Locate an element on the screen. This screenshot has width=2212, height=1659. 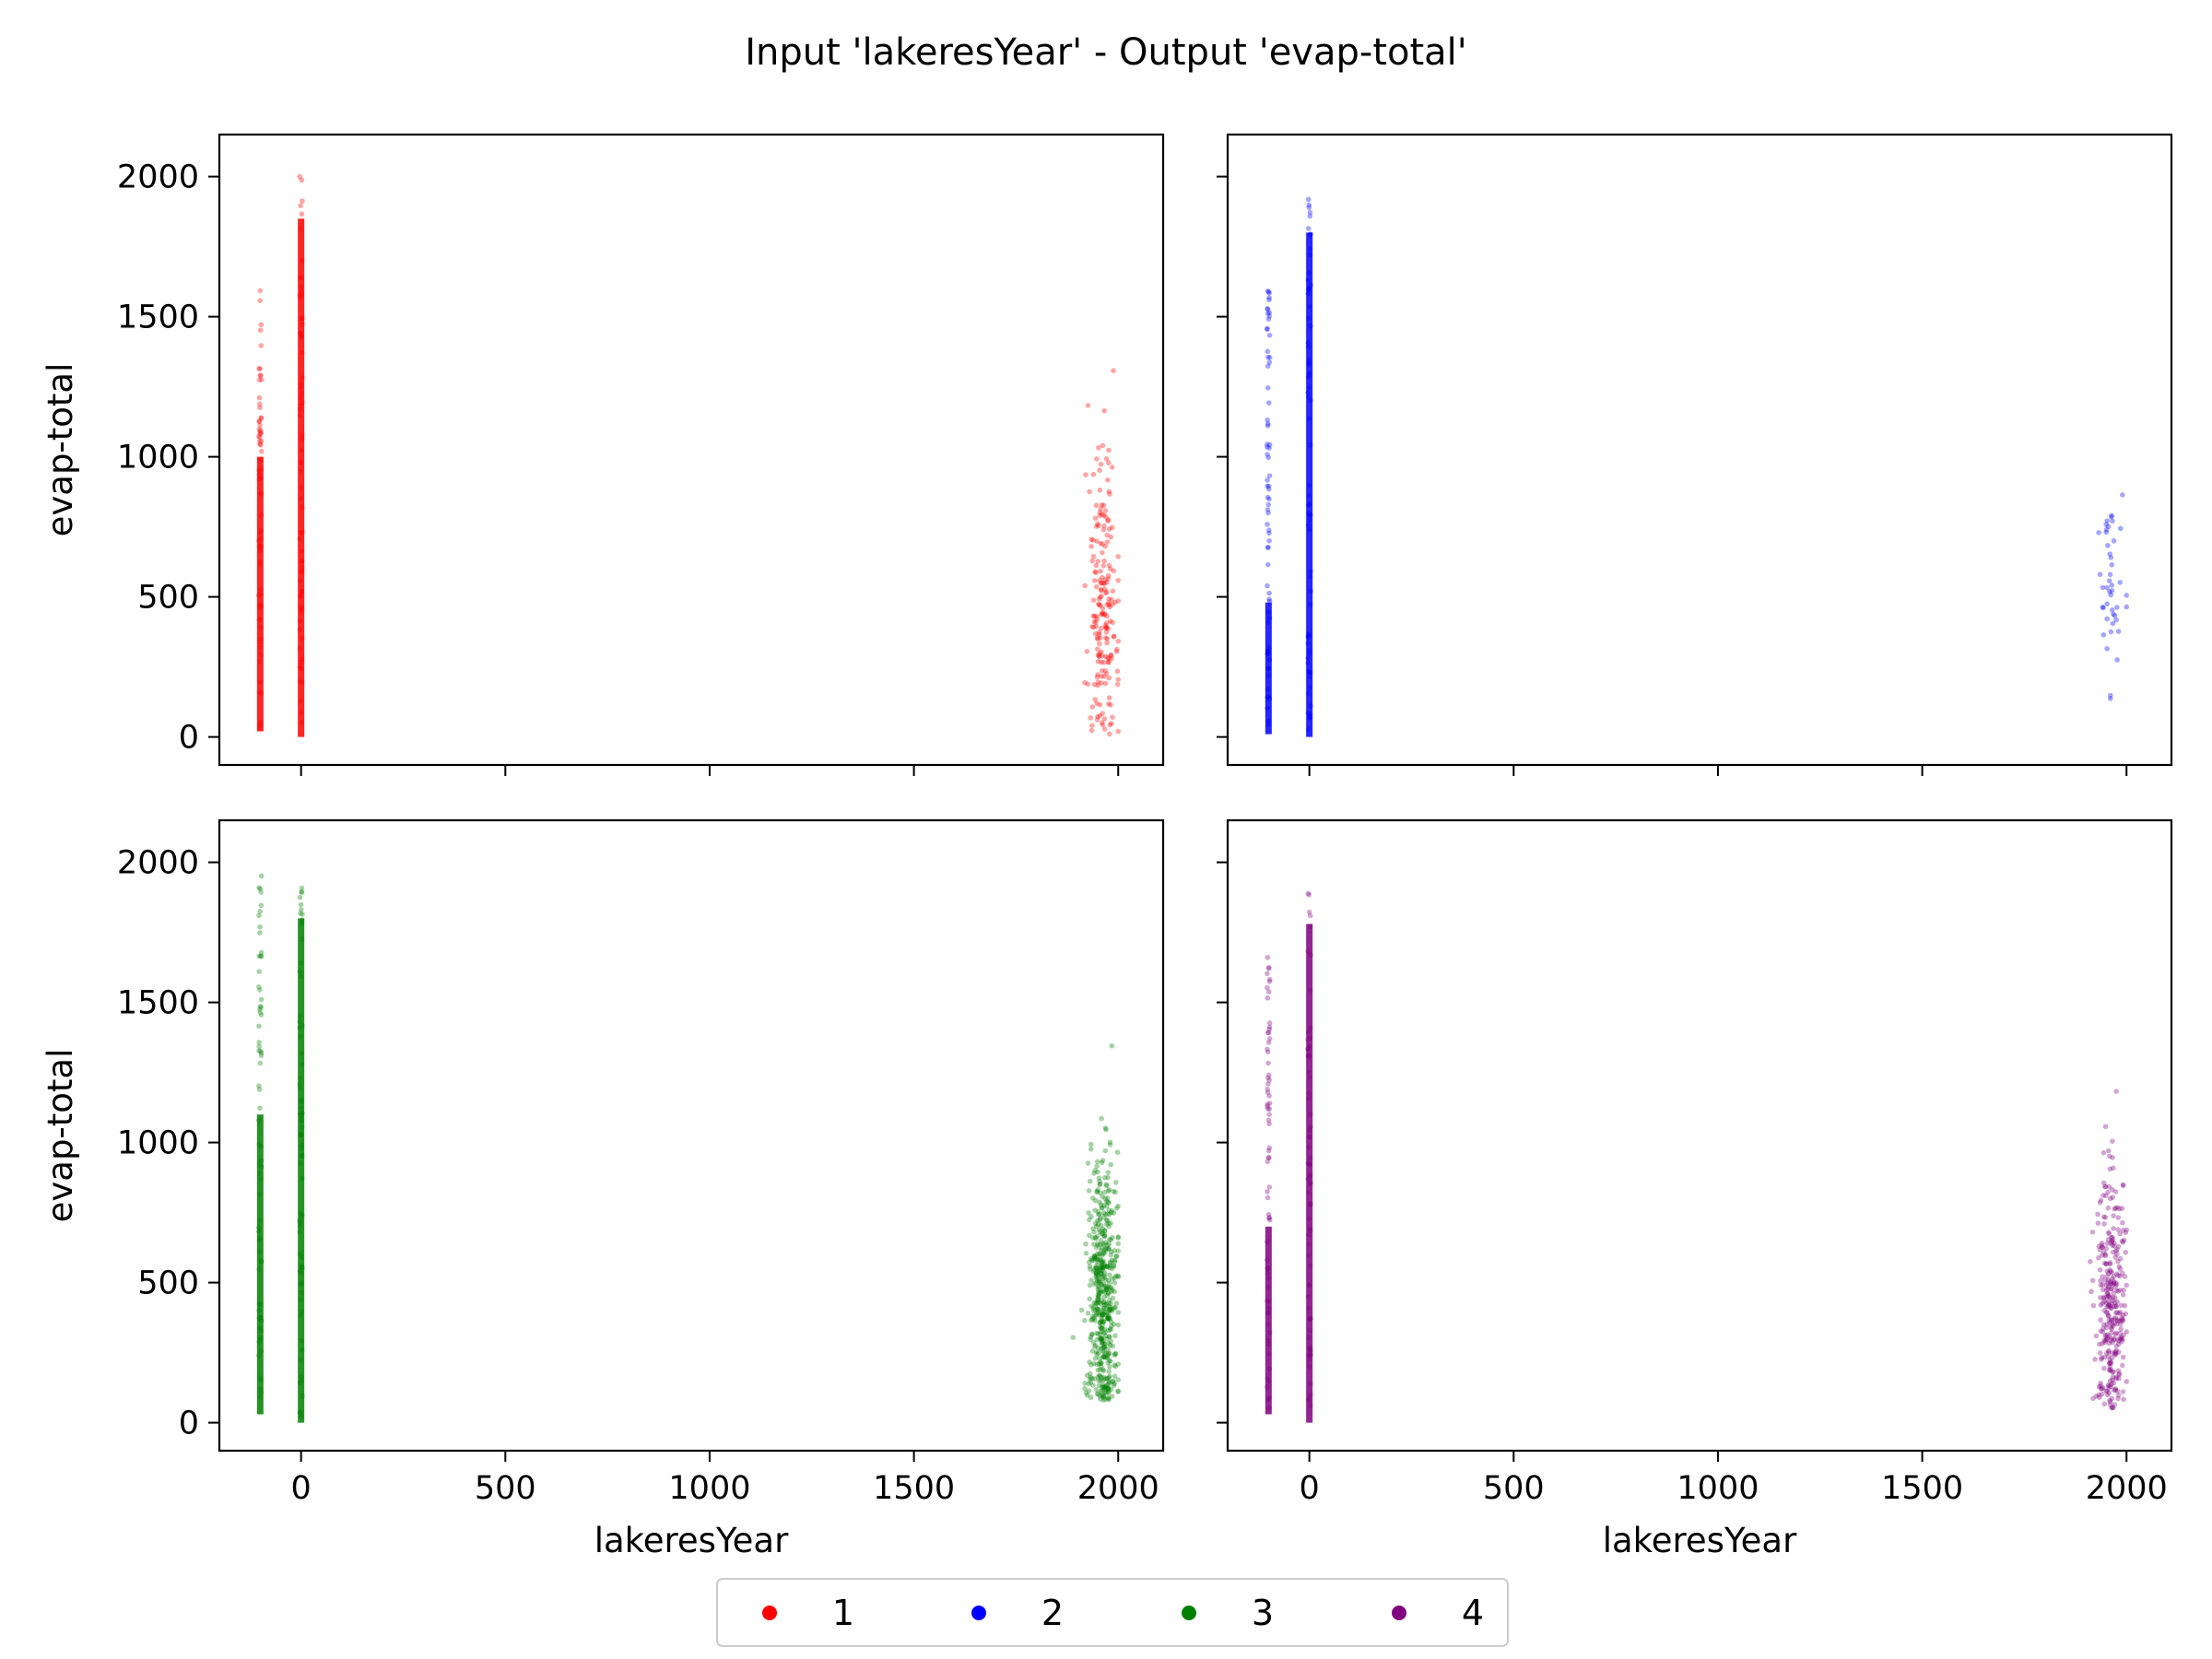
series-3-points is located at coordinates (689, 1148).